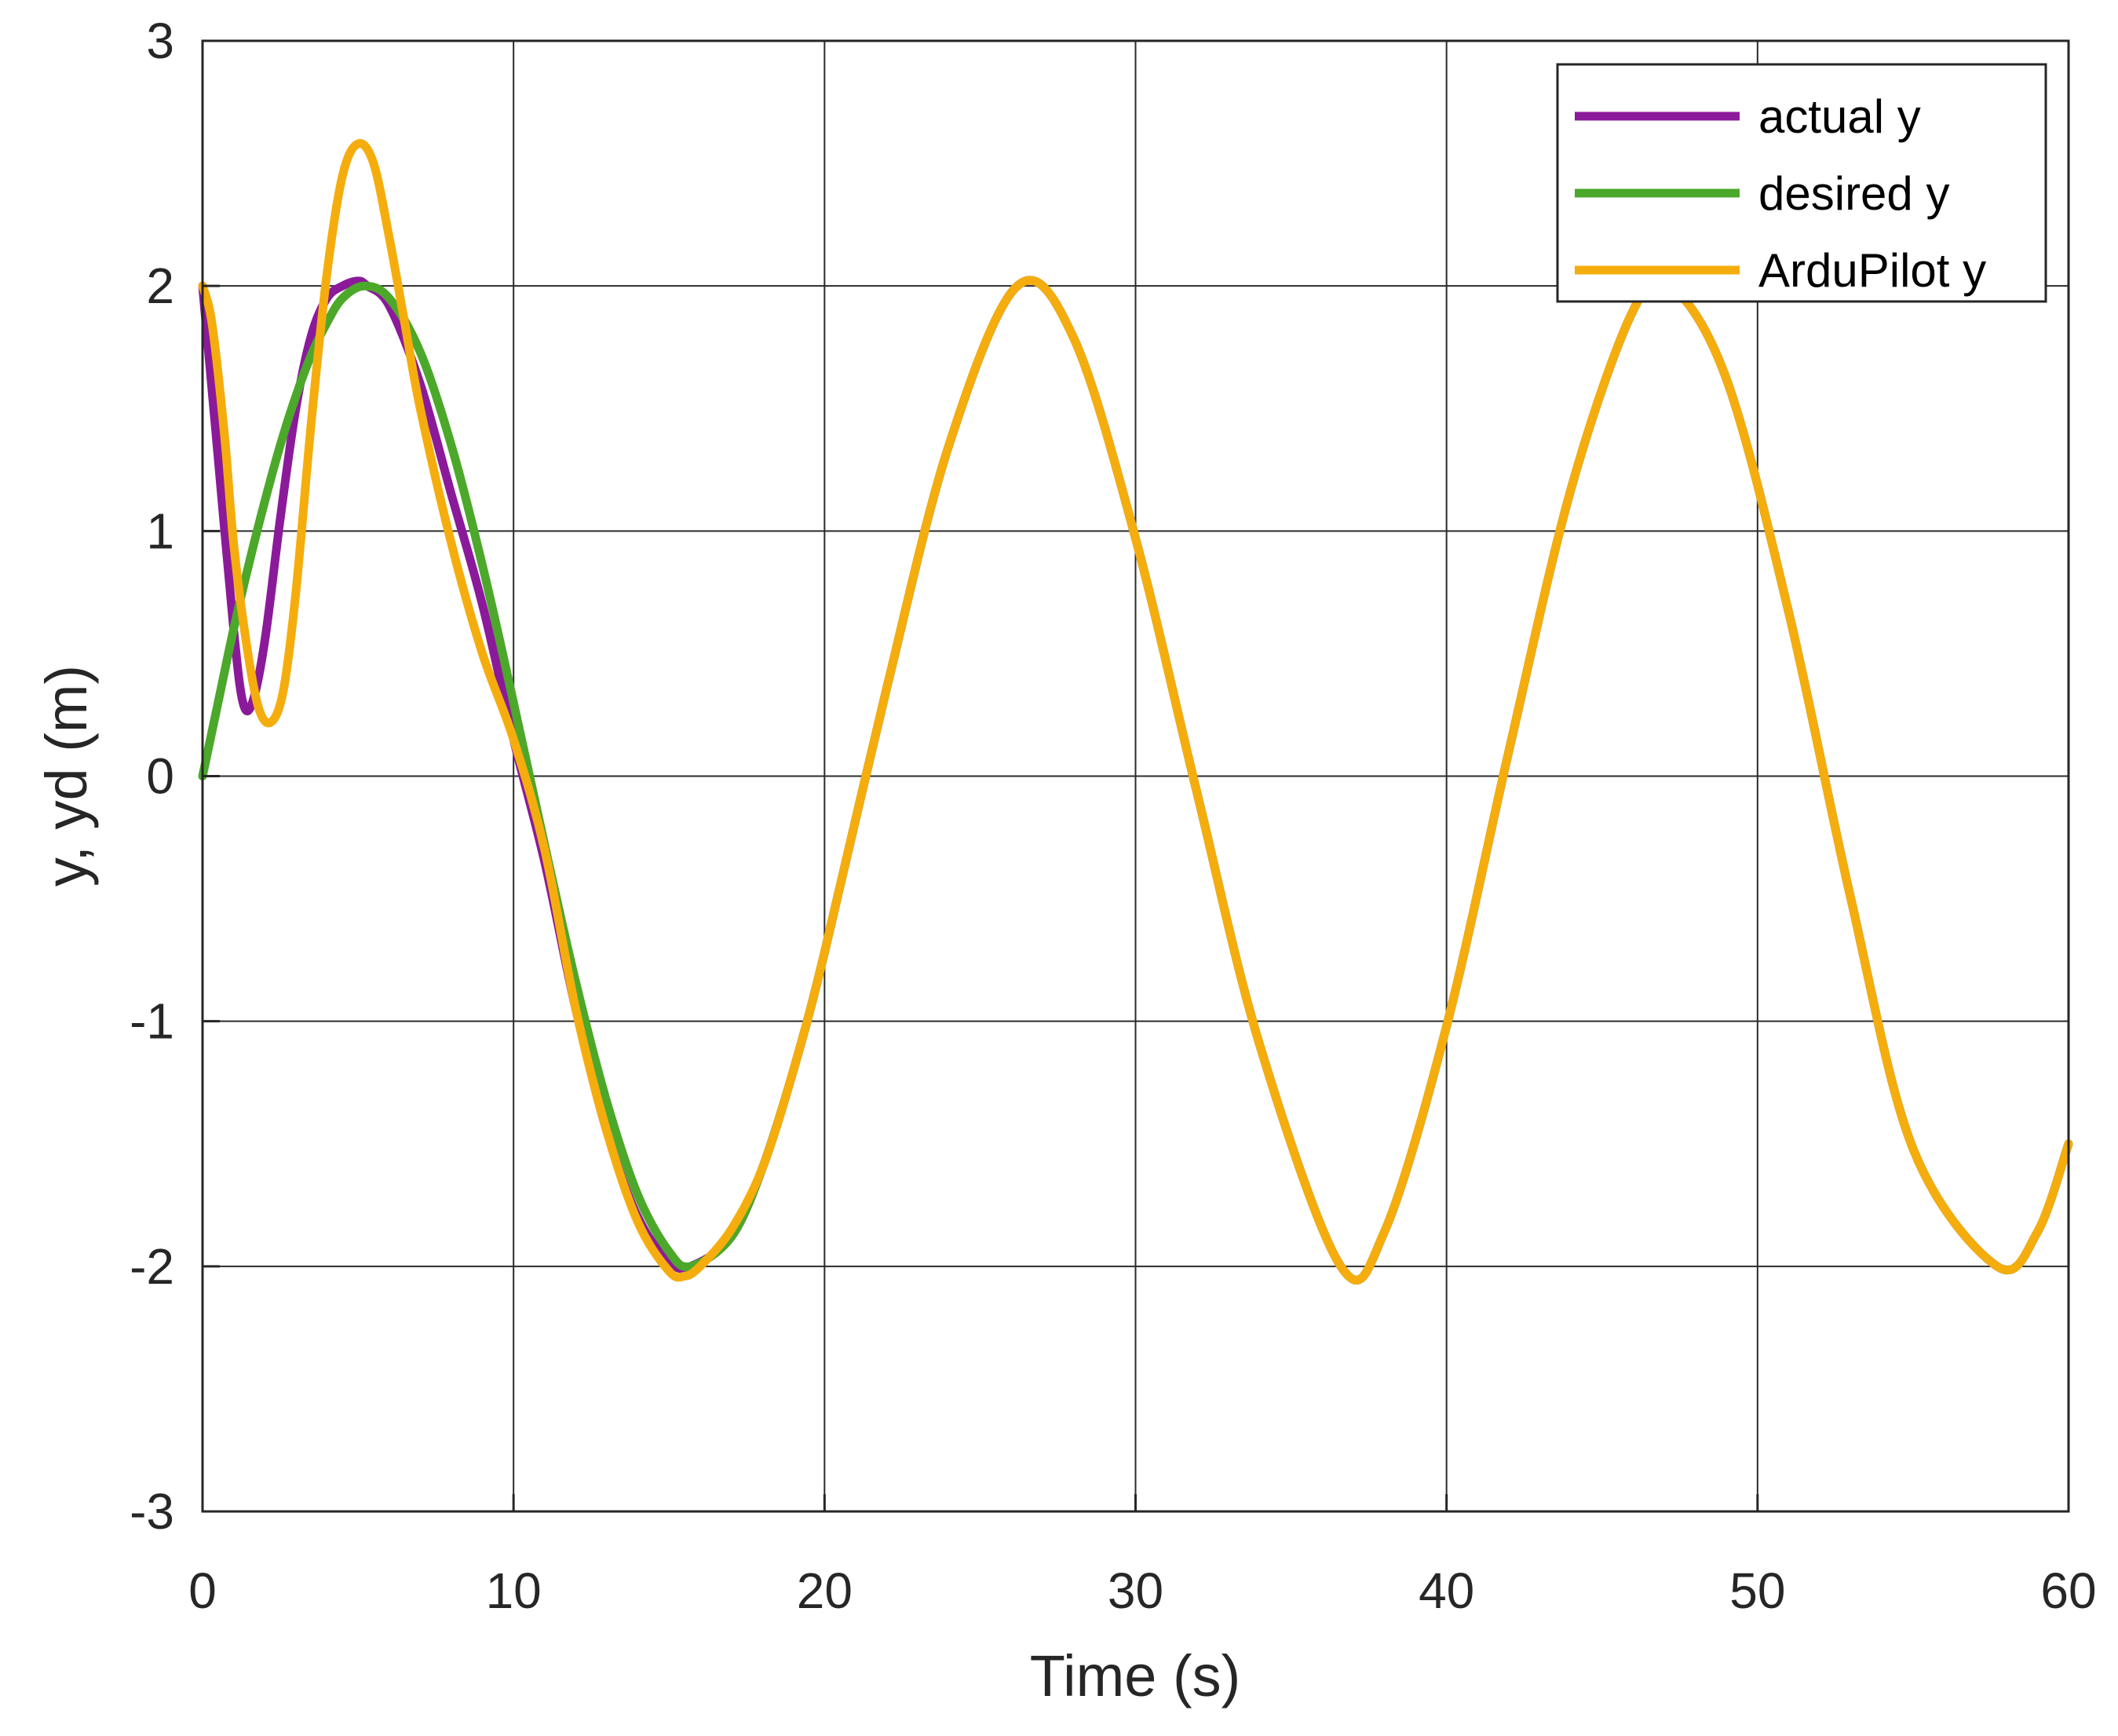  Describe the element at coordinates (825, 1590) in the screenshot. I see `x-tick-label: 20` at that location.